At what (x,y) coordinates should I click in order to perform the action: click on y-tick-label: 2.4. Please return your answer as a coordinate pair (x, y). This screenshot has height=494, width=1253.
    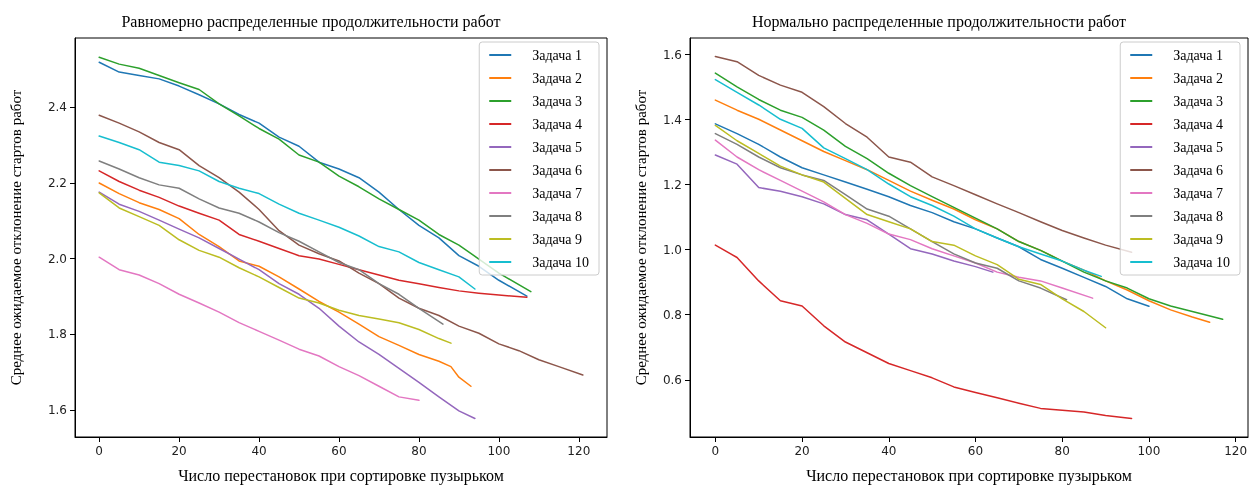
    Looking at the image, I should click on (57, 107).